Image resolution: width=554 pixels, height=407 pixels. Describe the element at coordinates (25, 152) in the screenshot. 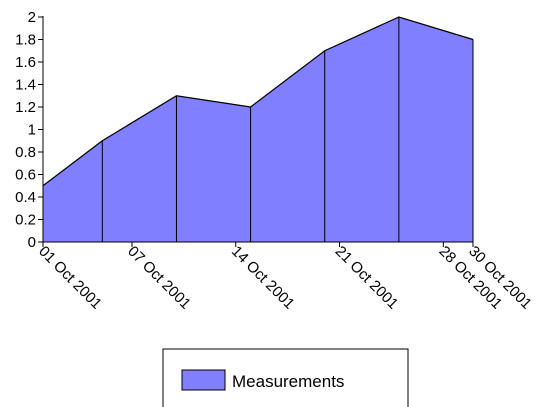

I see `y-tick-label: 0.8` at that location.